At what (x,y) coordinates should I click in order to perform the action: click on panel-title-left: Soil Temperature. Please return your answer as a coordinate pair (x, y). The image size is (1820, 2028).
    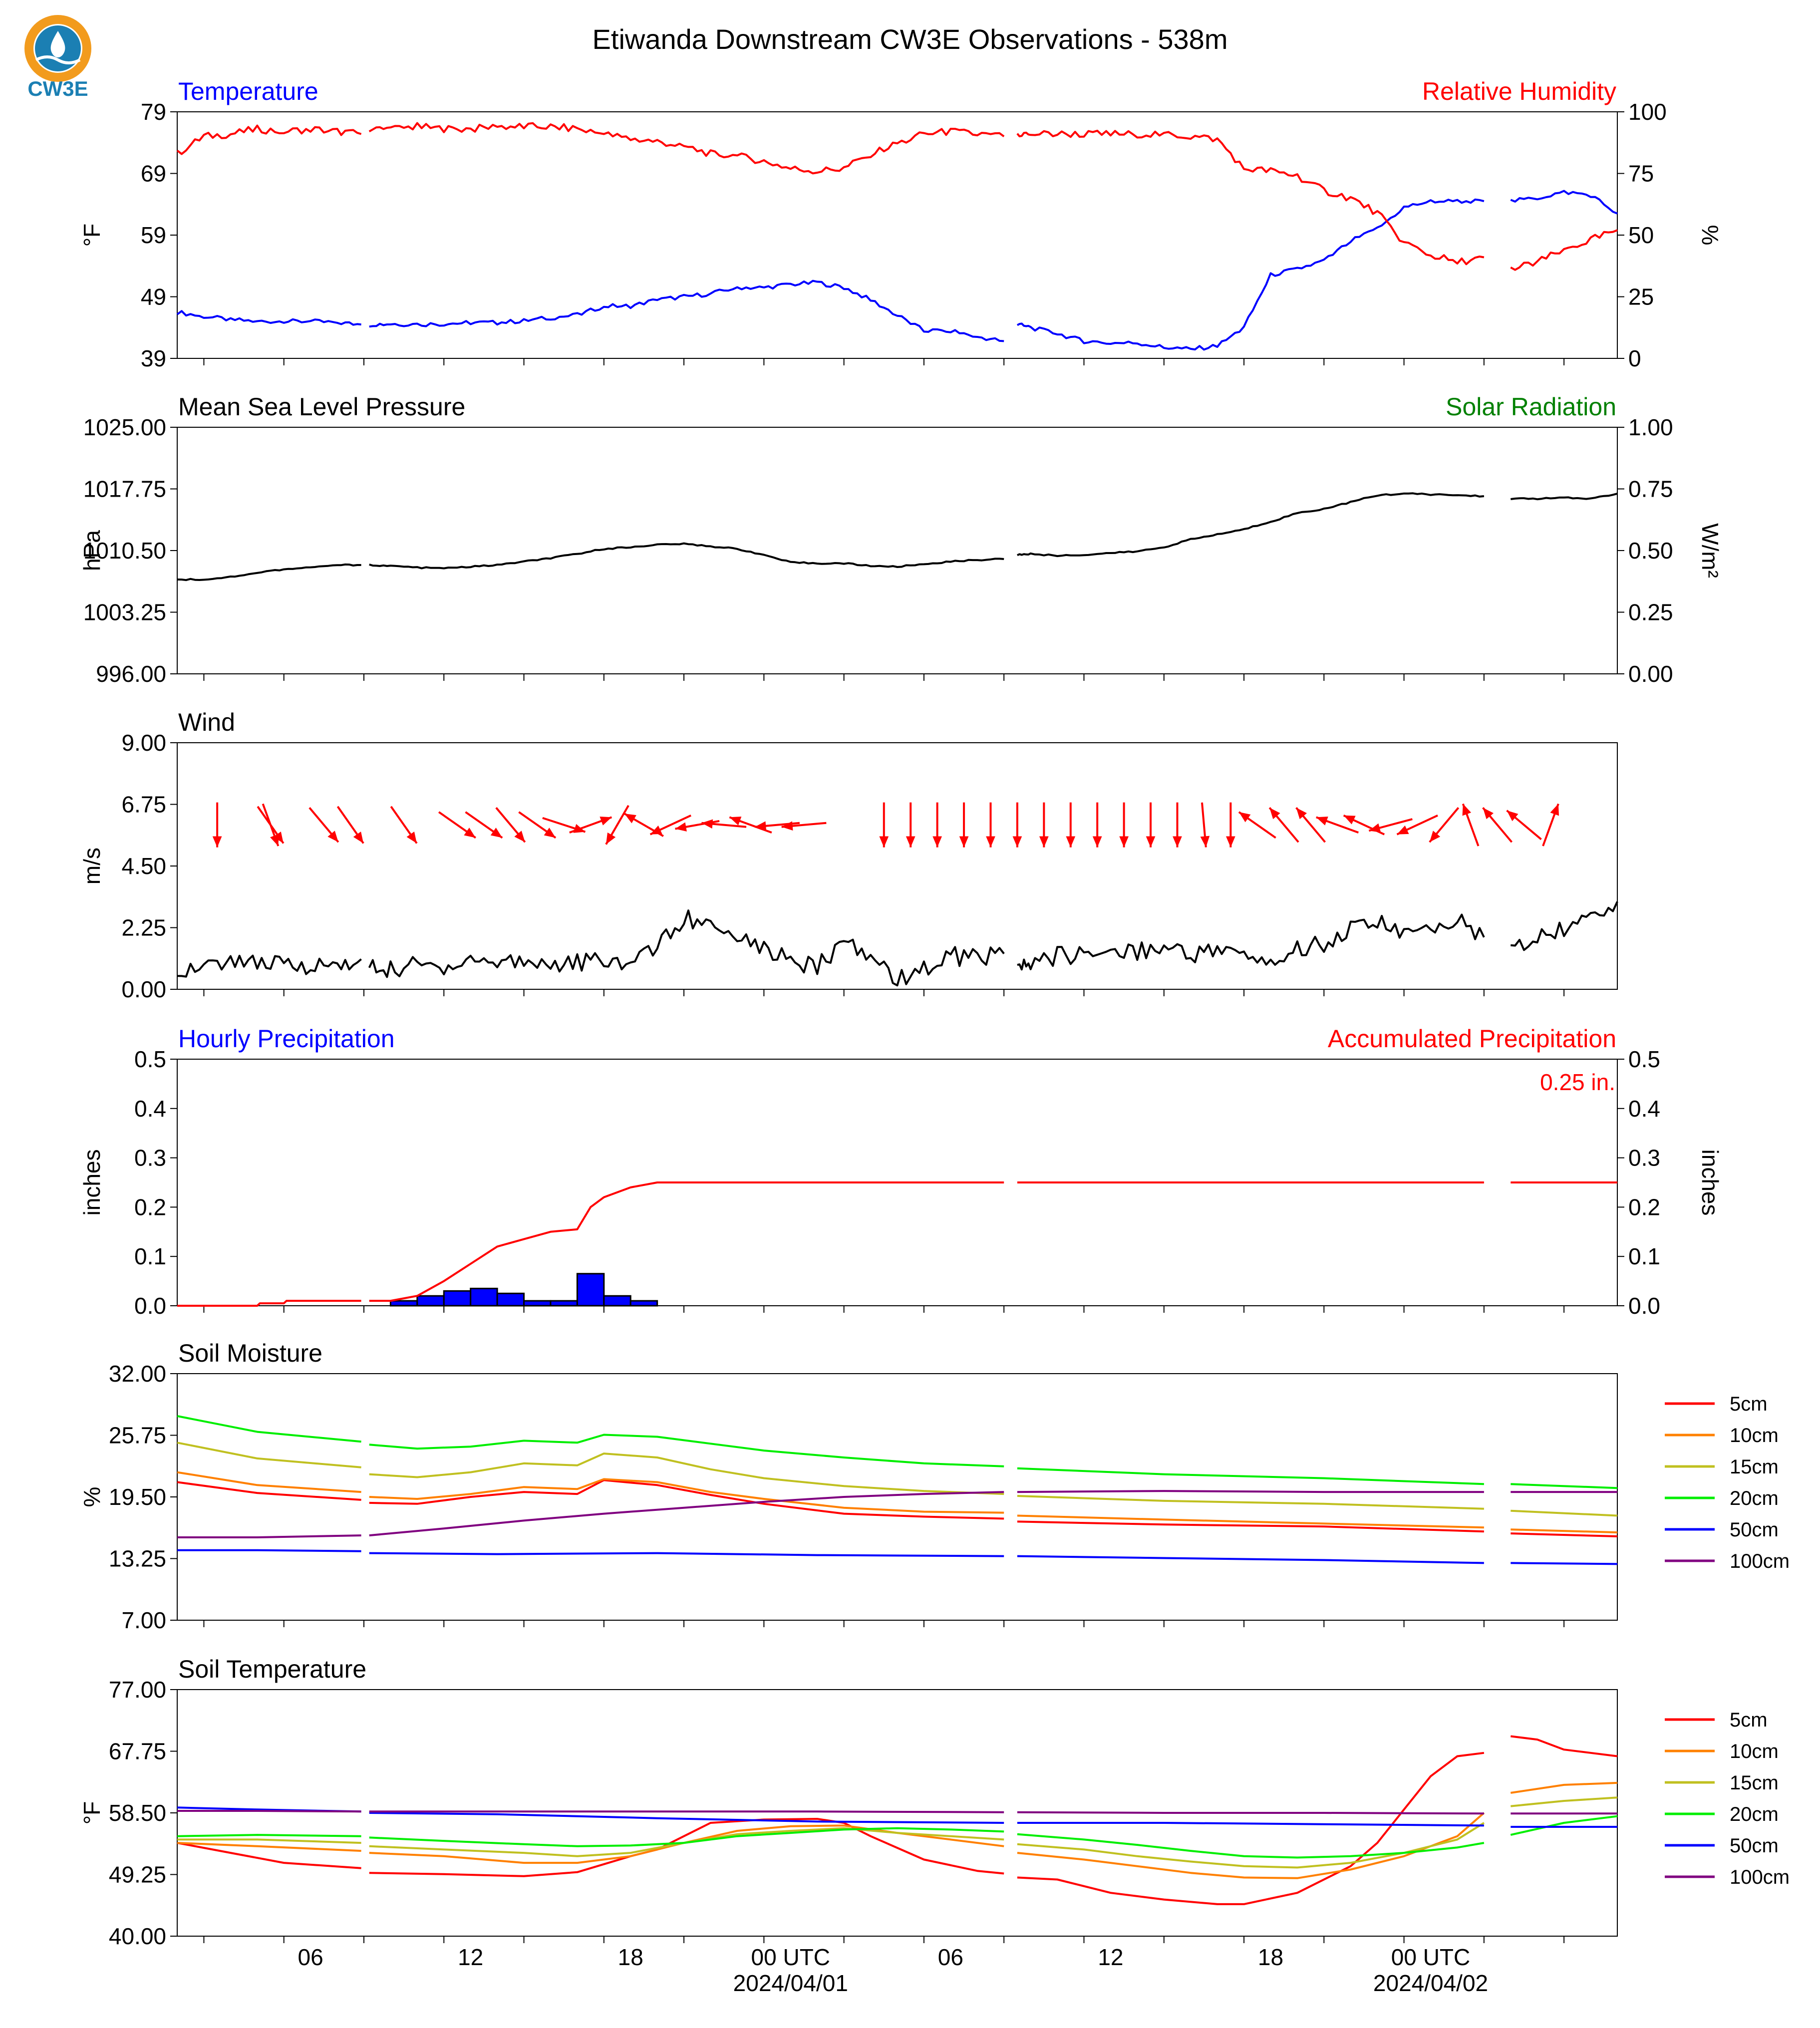
    Looking at the image, I should click on (272, 1669).